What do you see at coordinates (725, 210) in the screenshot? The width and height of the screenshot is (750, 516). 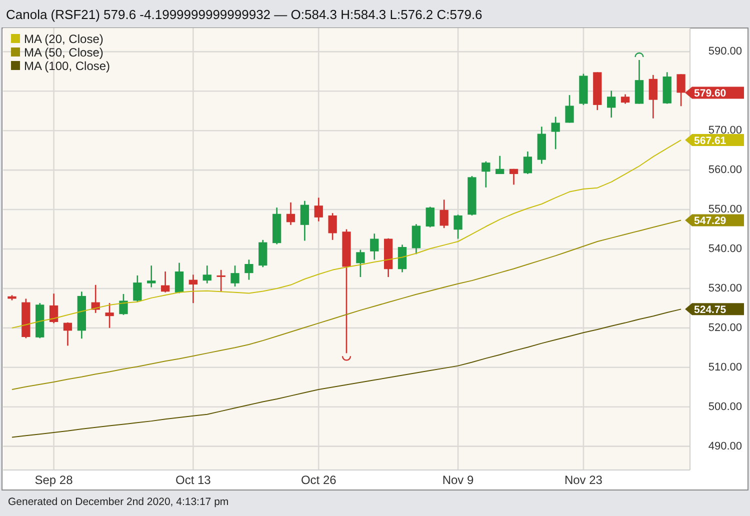 I see `y-tick-label: 550.00` at bounding box center [725, 210].